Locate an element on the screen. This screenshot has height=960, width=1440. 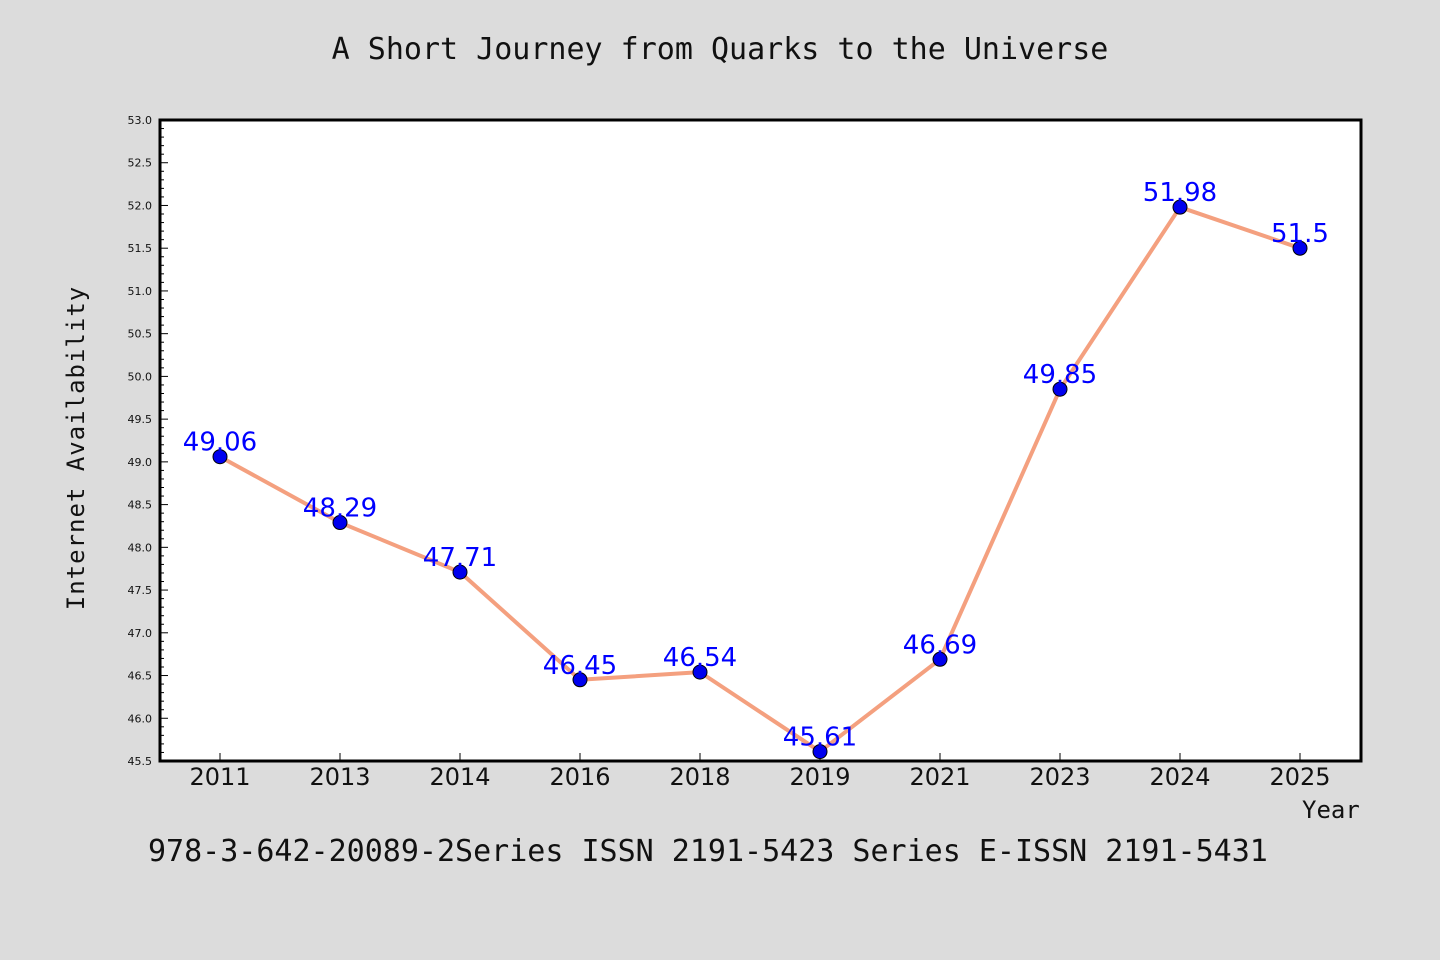
x-tick-label: 2024 is located at coordinates (1179, 777).